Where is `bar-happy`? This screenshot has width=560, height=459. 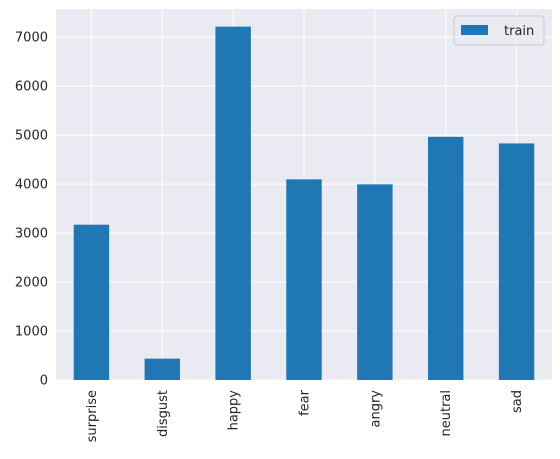
bar-happy is located at coordinates (233, 203).